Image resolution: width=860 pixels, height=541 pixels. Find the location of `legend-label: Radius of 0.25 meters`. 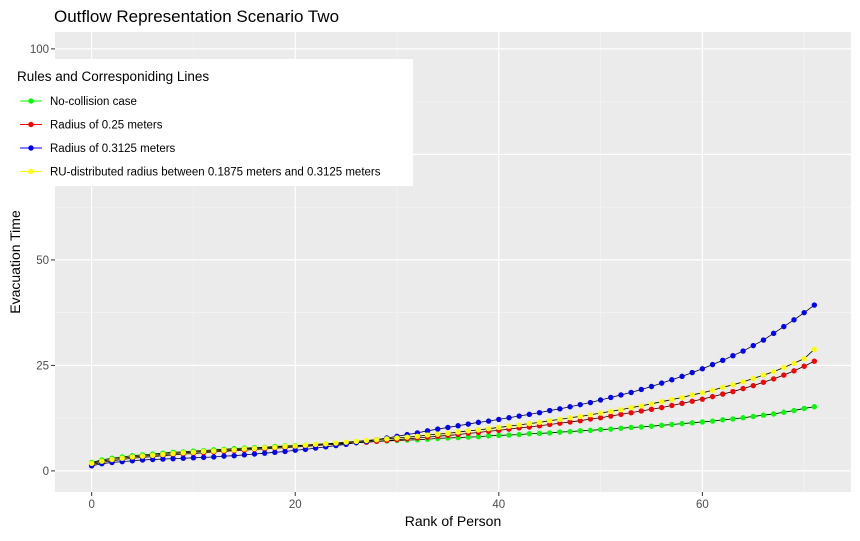

legend-label: Radius of 0.25 meters is located at coordinates (106, 126).